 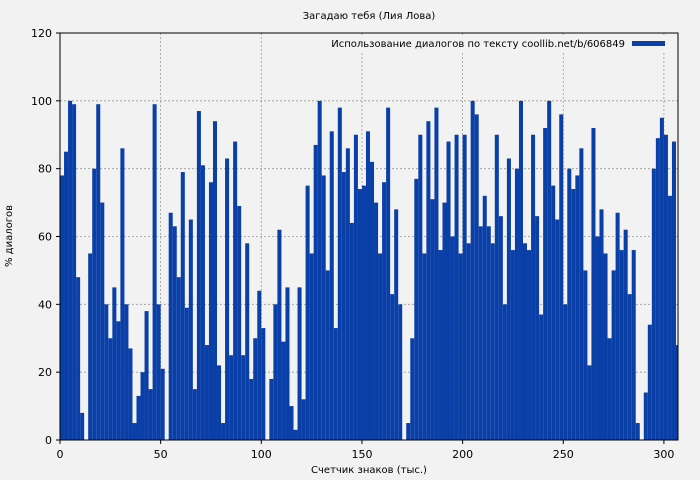 What do you see at coordinates (161, 454) in the screenshot?
I see `x-tick-label: 50` at bounding box center [161, 454].